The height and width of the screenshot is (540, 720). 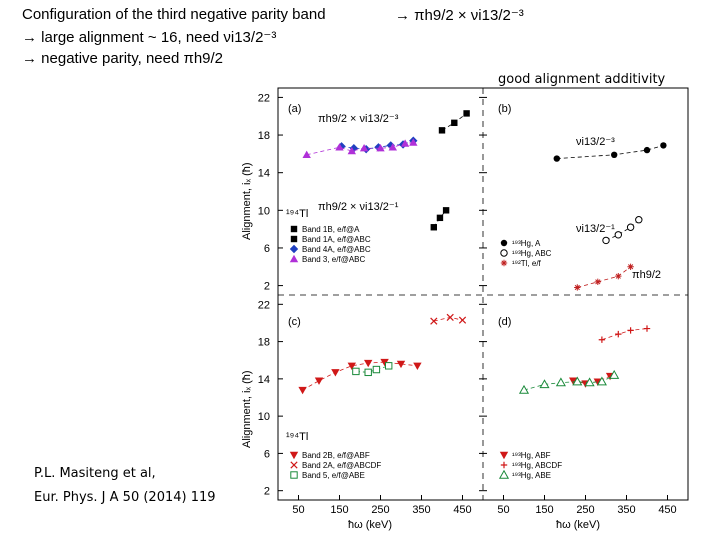 I want to click on ytick-label: 2, so click(x=267, y=492).